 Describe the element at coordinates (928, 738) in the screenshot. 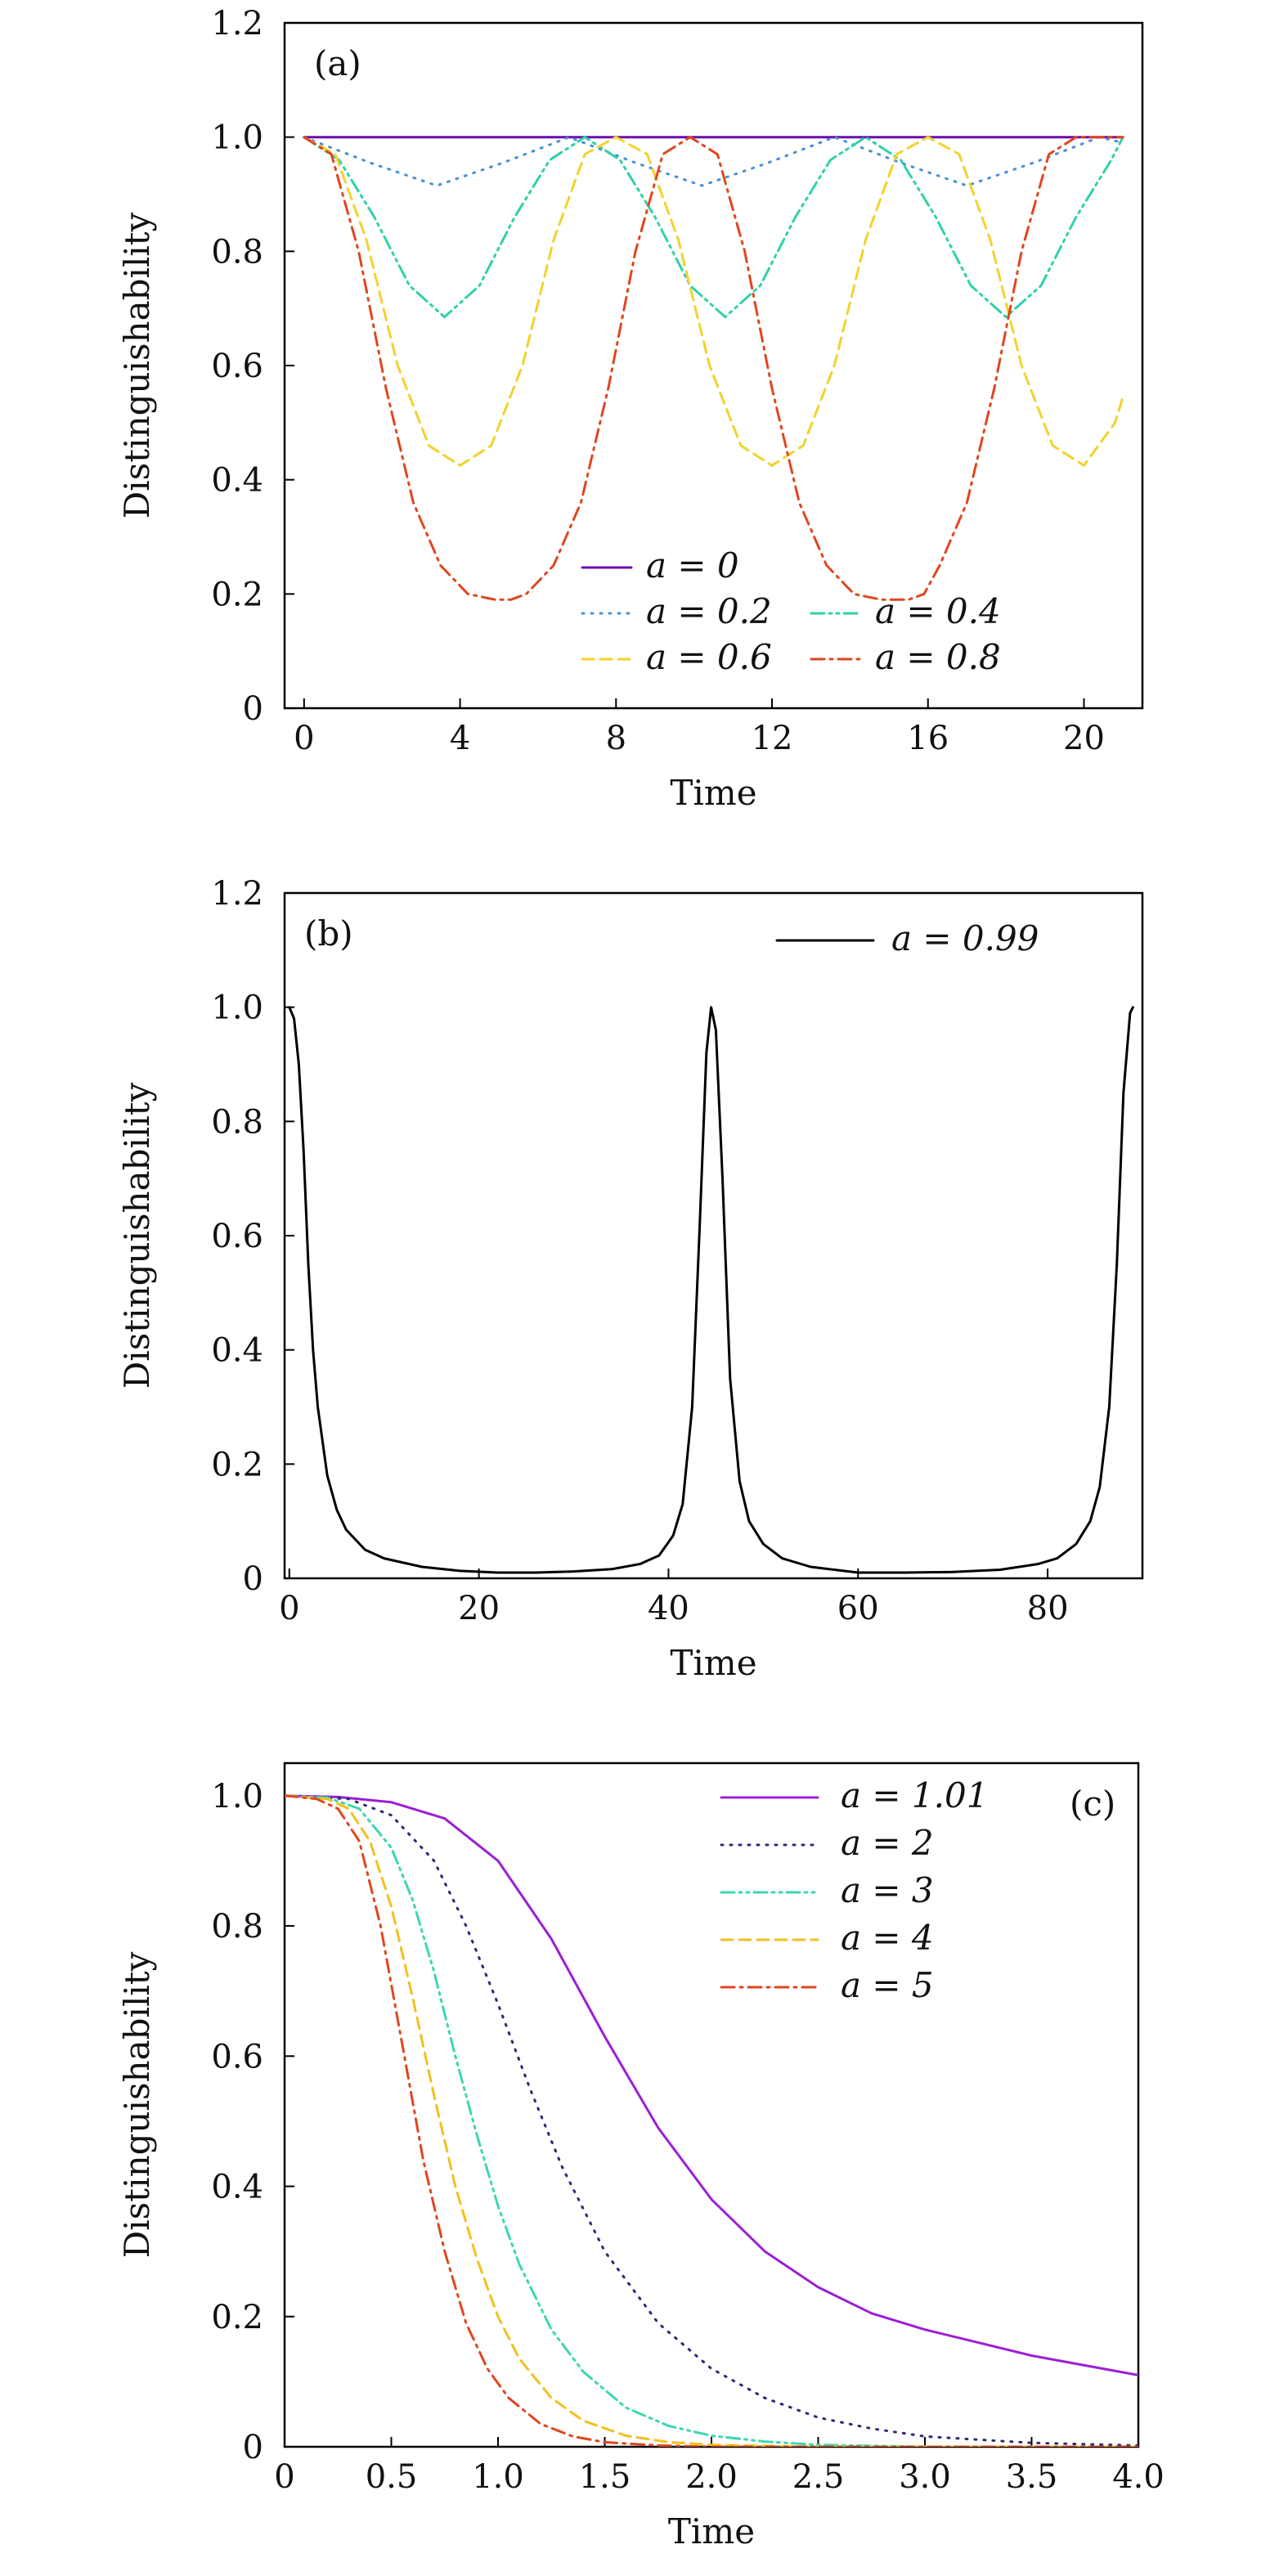

I see `x-tick-label: 16` at that location.